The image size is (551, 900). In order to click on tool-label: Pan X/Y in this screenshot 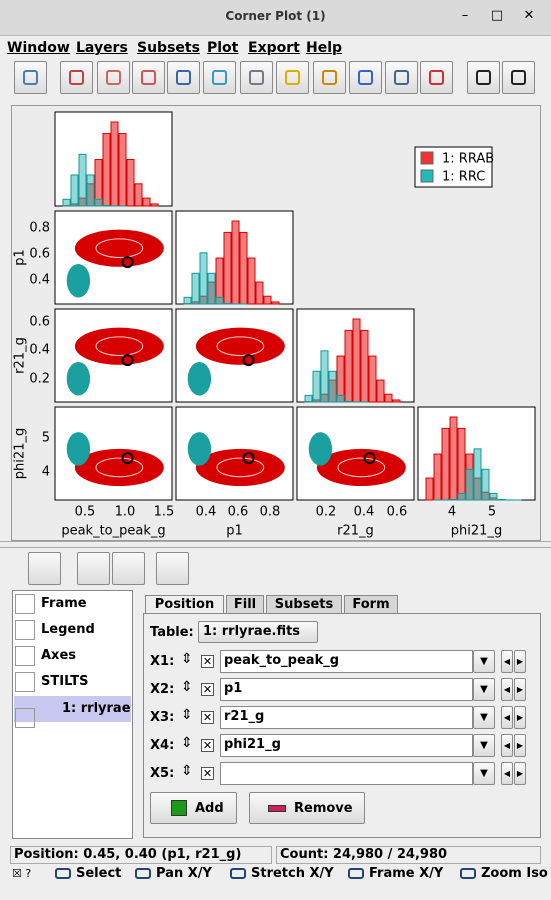, I will do `click(184, 873)`.